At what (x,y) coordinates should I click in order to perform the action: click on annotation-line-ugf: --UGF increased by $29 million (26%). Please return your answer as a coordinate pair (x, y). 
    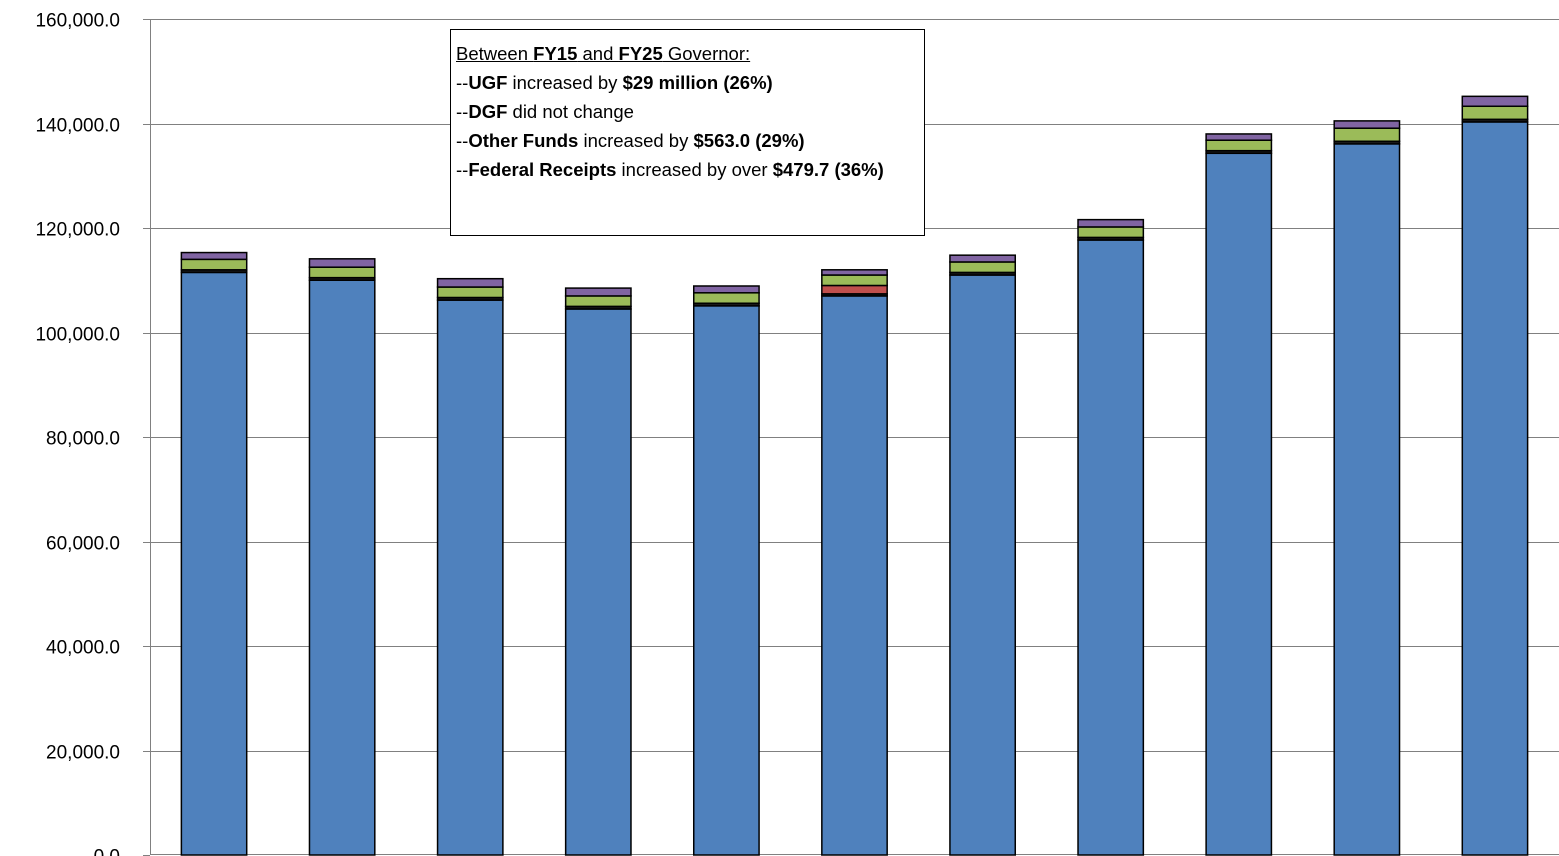
    Looking at the image, I should click on (690, 82).